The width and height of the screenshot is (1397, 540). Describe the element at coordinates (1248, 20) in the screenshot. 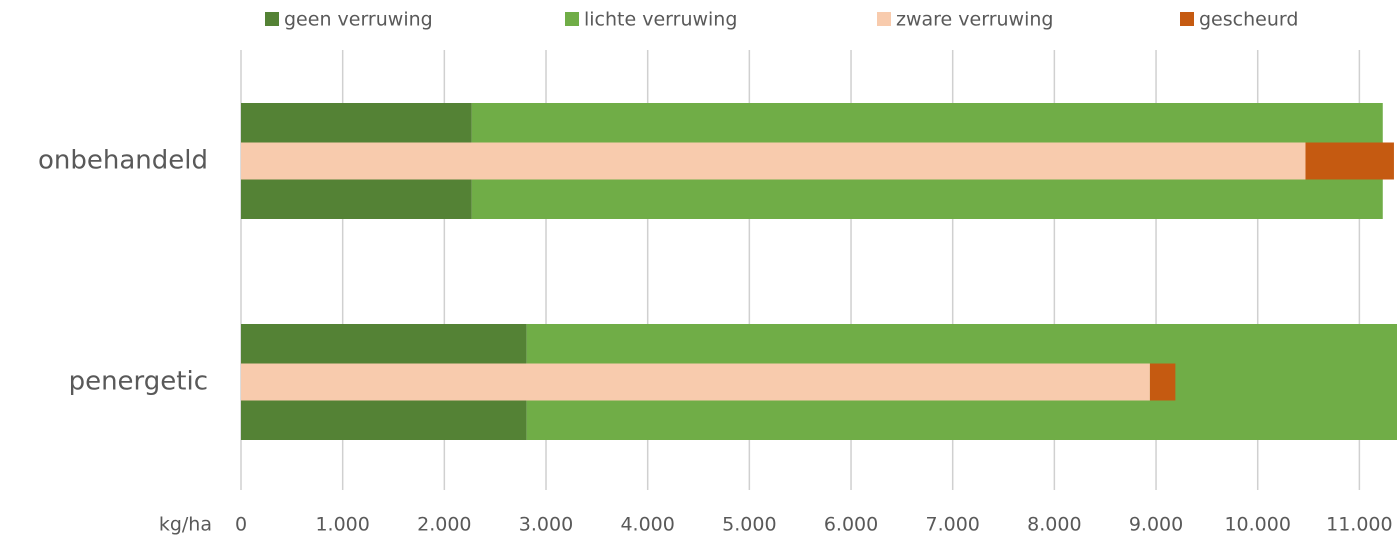

I see `legend-label: gescheurd` at that location.